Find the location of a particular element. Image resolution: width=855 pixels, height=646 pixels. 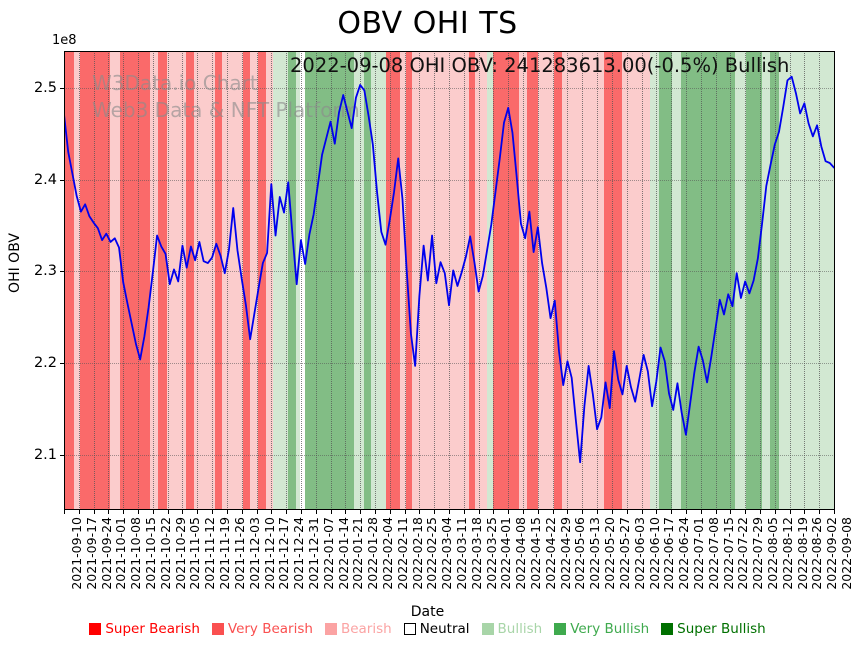

x-tick-label: 2022-04-08 is located at coordinates (521, 553).